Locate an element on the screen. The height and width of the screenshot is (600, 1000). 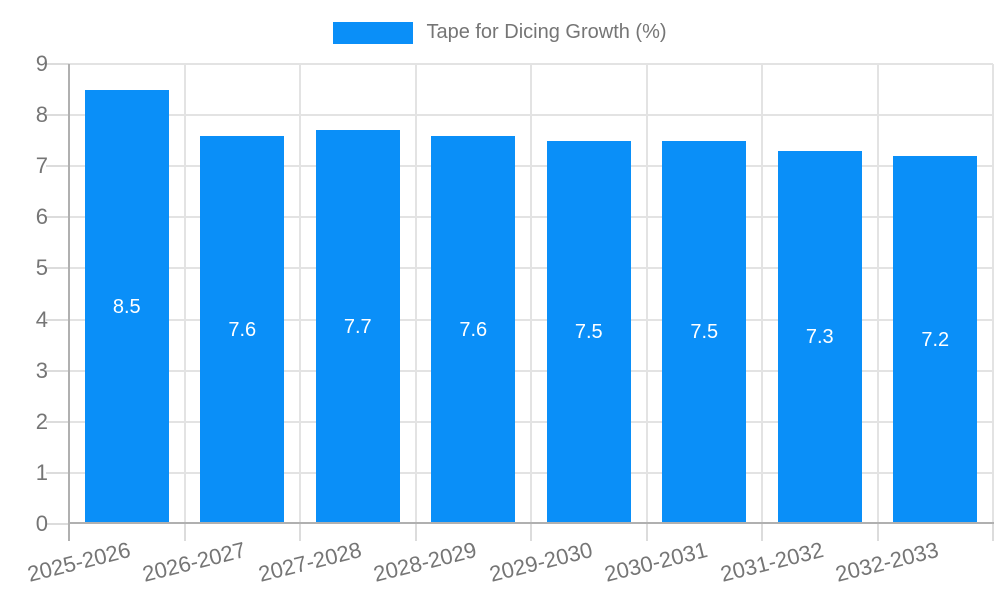
x-tick-label: 2026-2027 is located at coordinates (194, 562).